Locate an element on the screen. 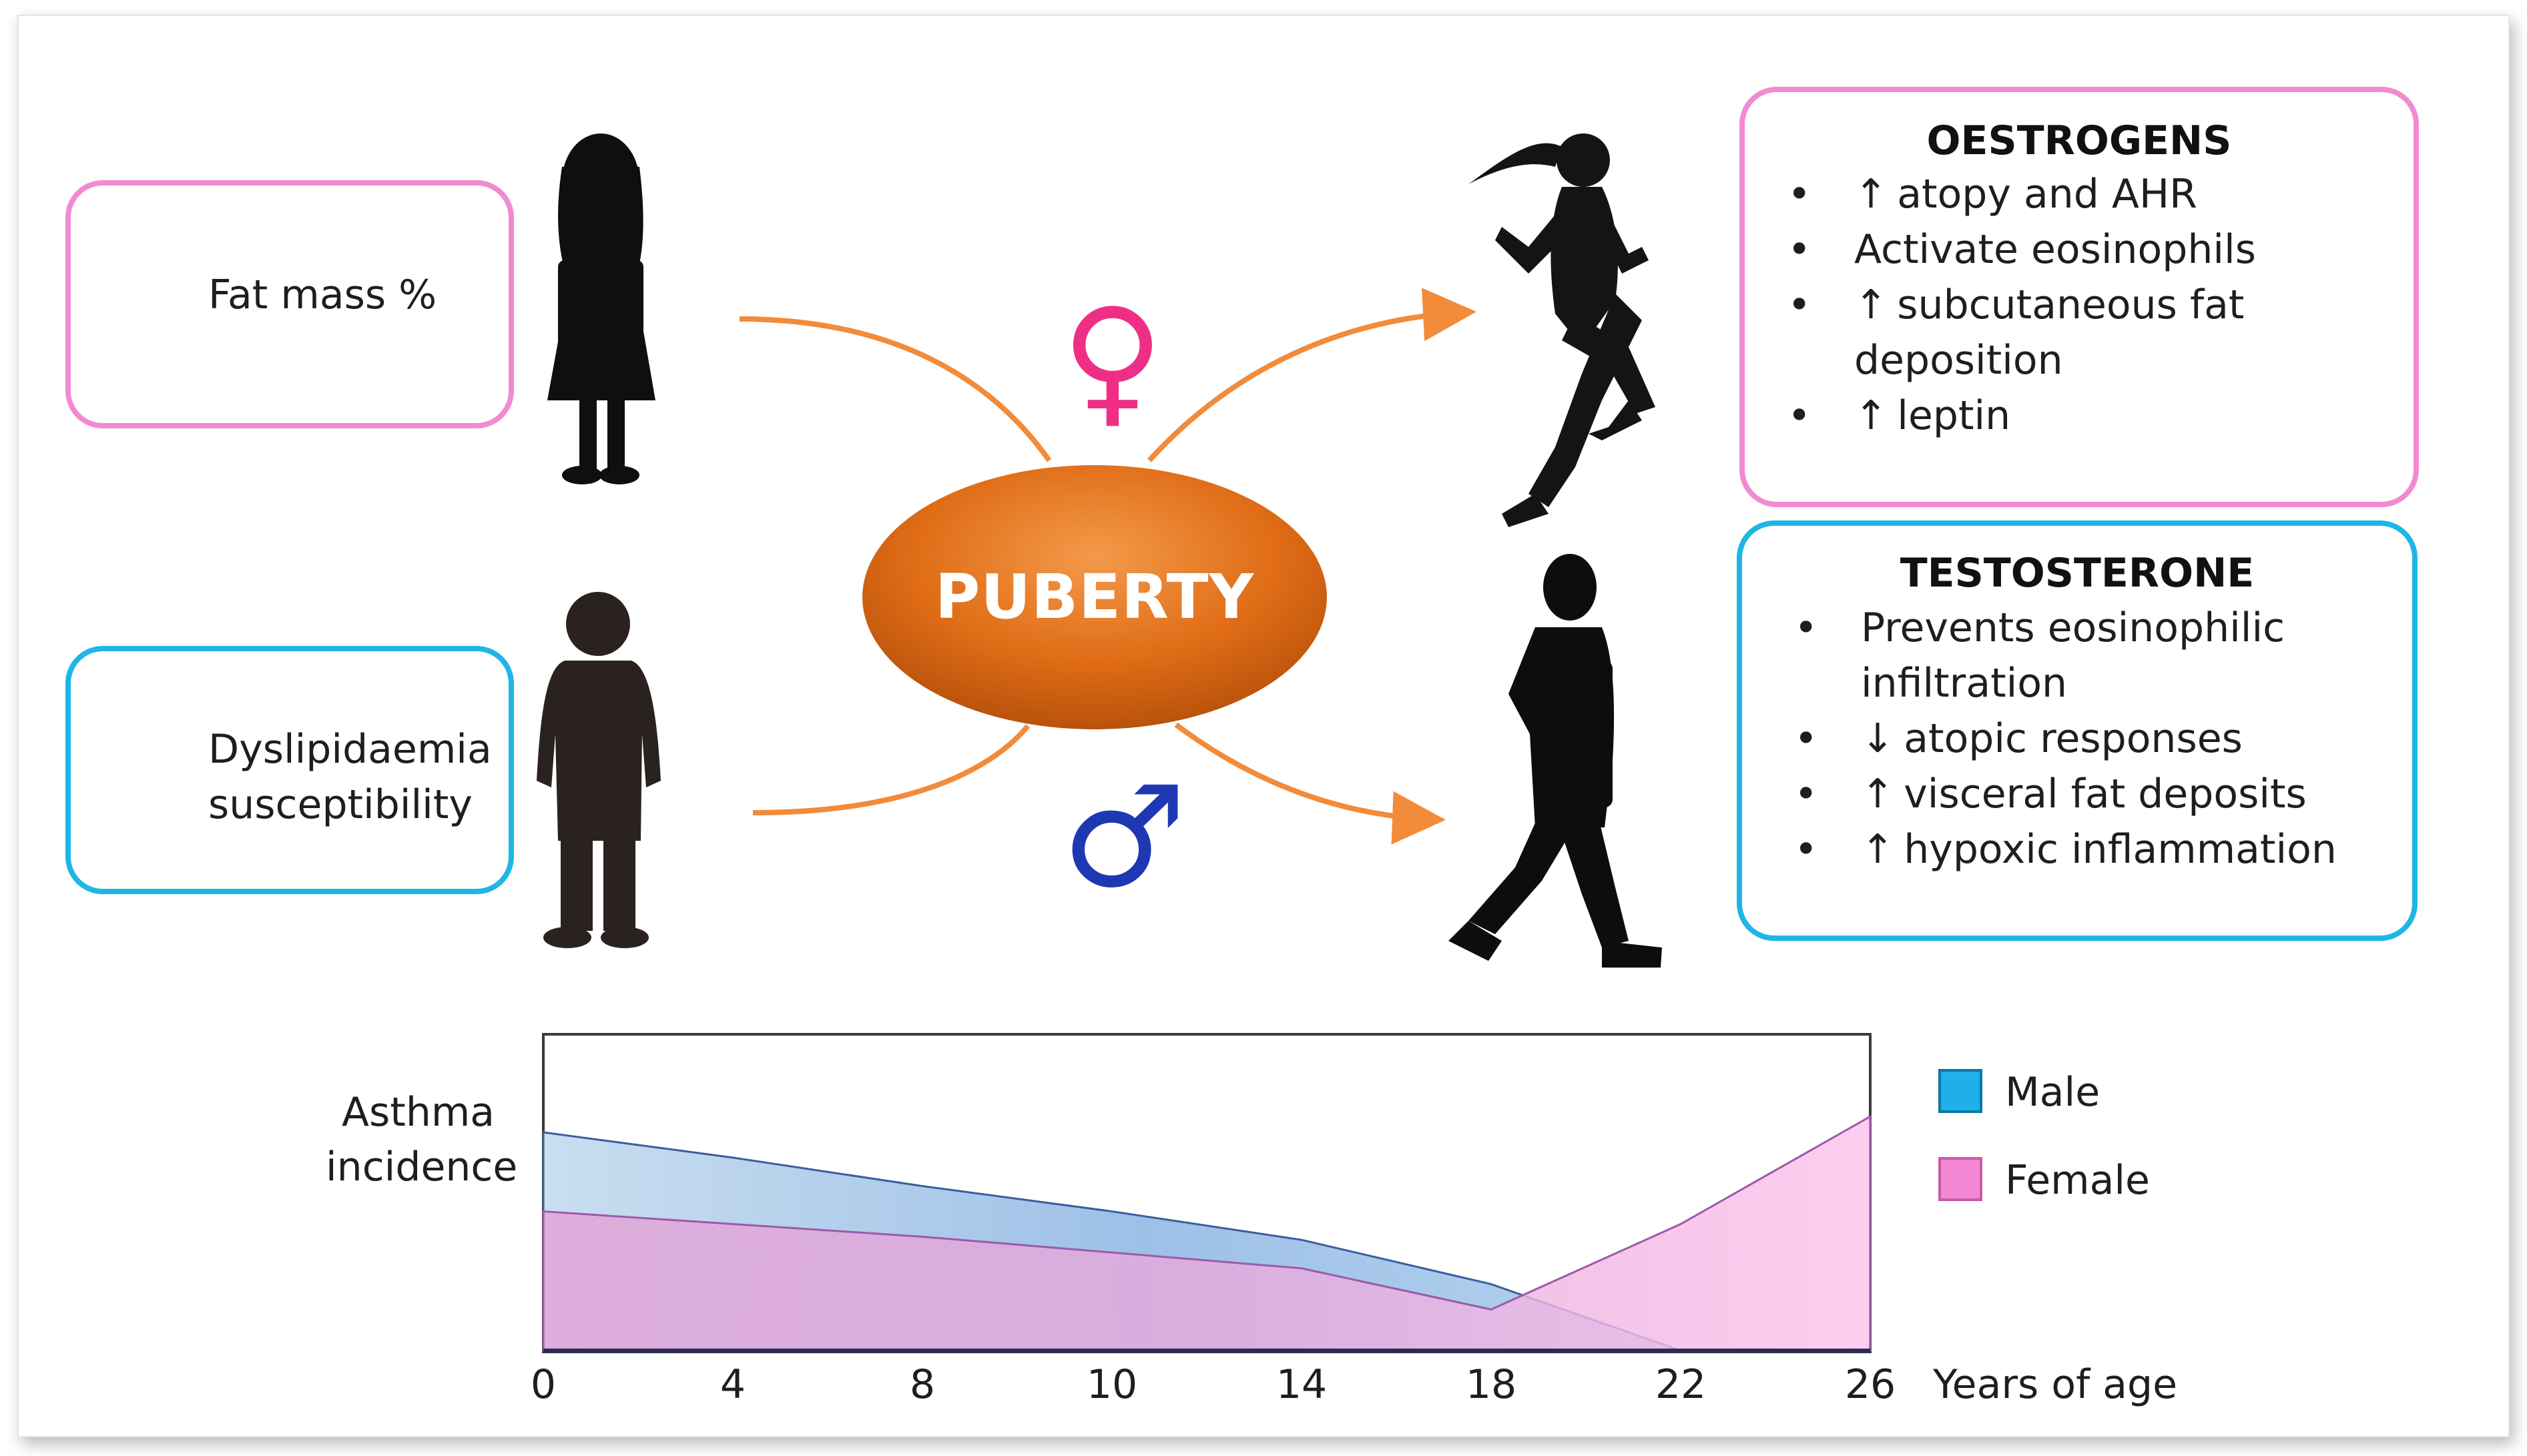  male-symbol-icon: ♂ is located at coordinates (1124, 837).